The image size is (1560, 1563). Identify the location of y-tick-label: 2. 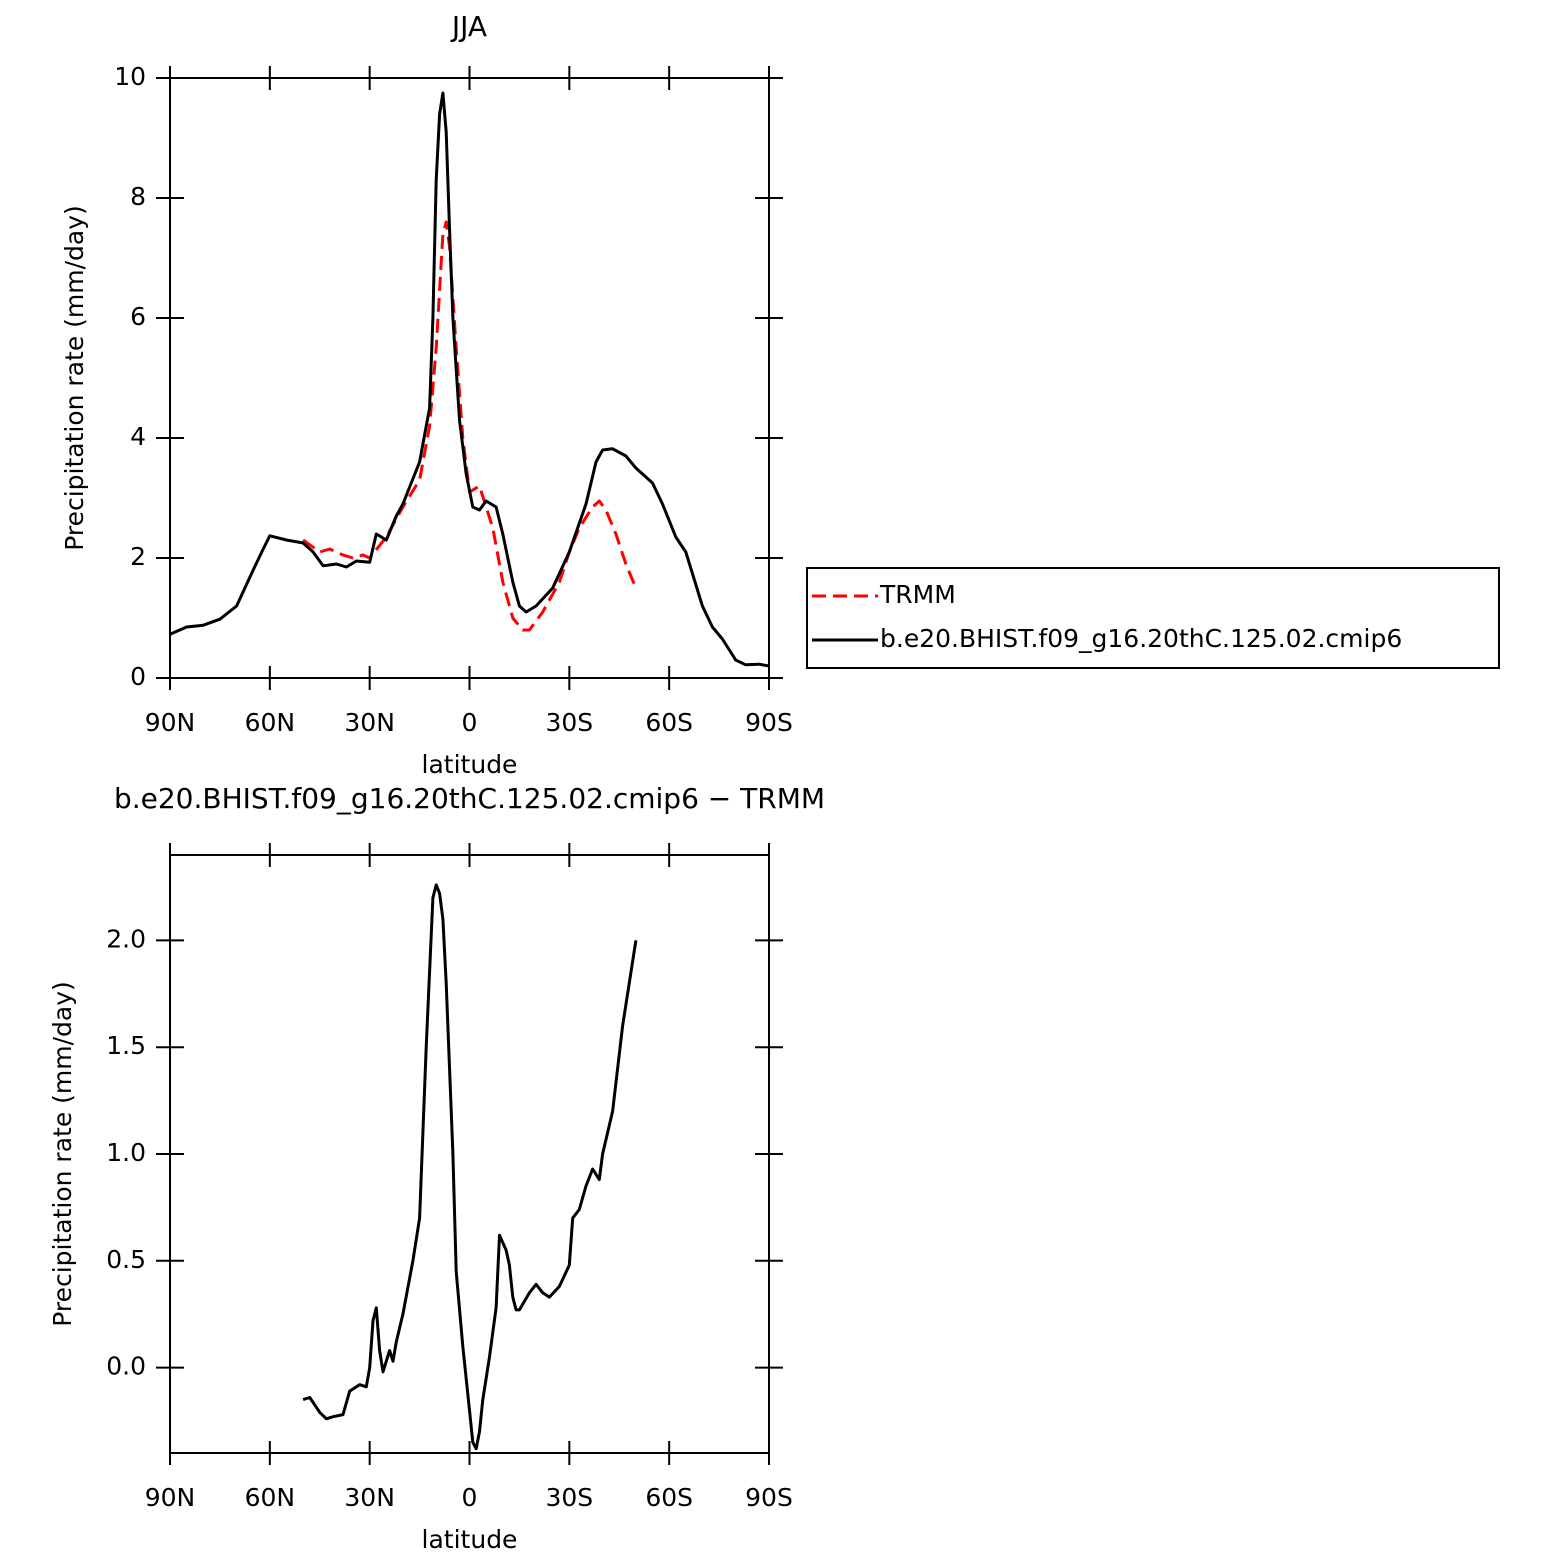
(138, 556).